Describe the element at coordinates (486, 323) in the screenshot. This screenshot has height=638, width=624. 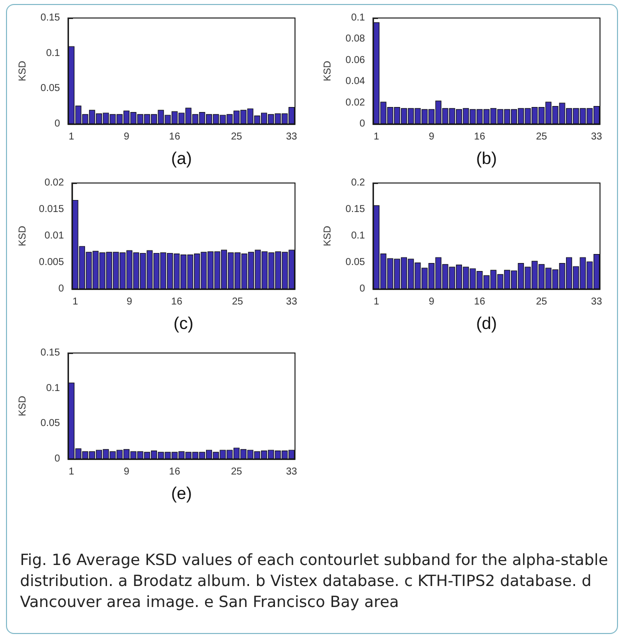
I see `x-axis-title: (d)` at that location.